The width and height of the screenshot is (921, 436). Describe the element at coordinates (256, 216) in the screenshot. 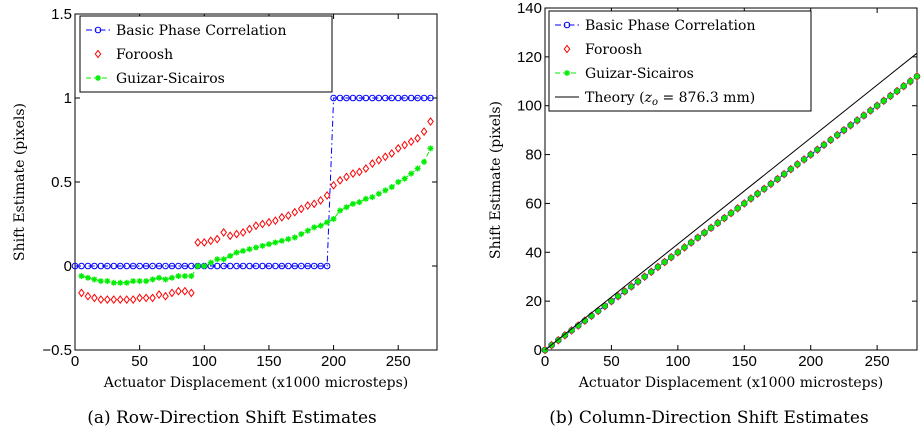

I see `series-line` at that location.